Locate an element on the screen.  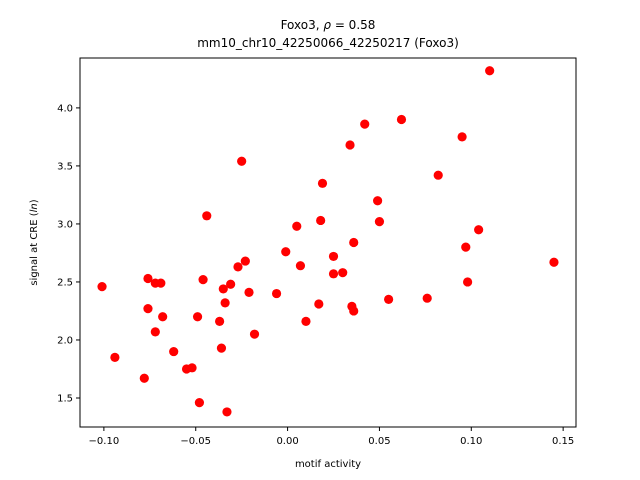
y-tick-label: 1.5 is located at coordinates (65, 398).